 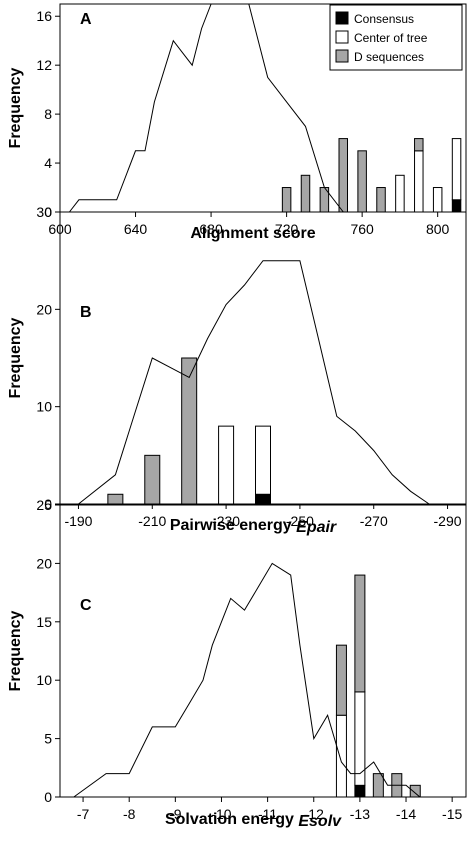 What do you see at coordinates (44, 16) in the screenshot?
I see `y-tick-label: 16` at bounding box center [44, 16].